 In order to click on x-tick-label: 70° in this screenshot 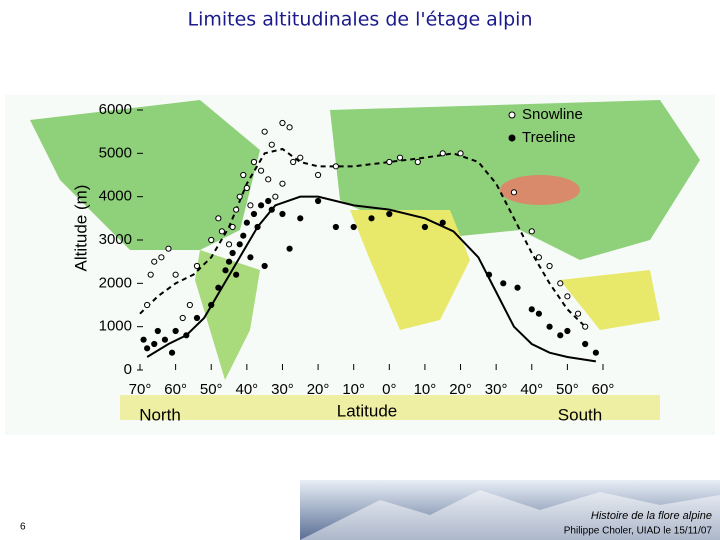, I will do `click(140, 389)`.